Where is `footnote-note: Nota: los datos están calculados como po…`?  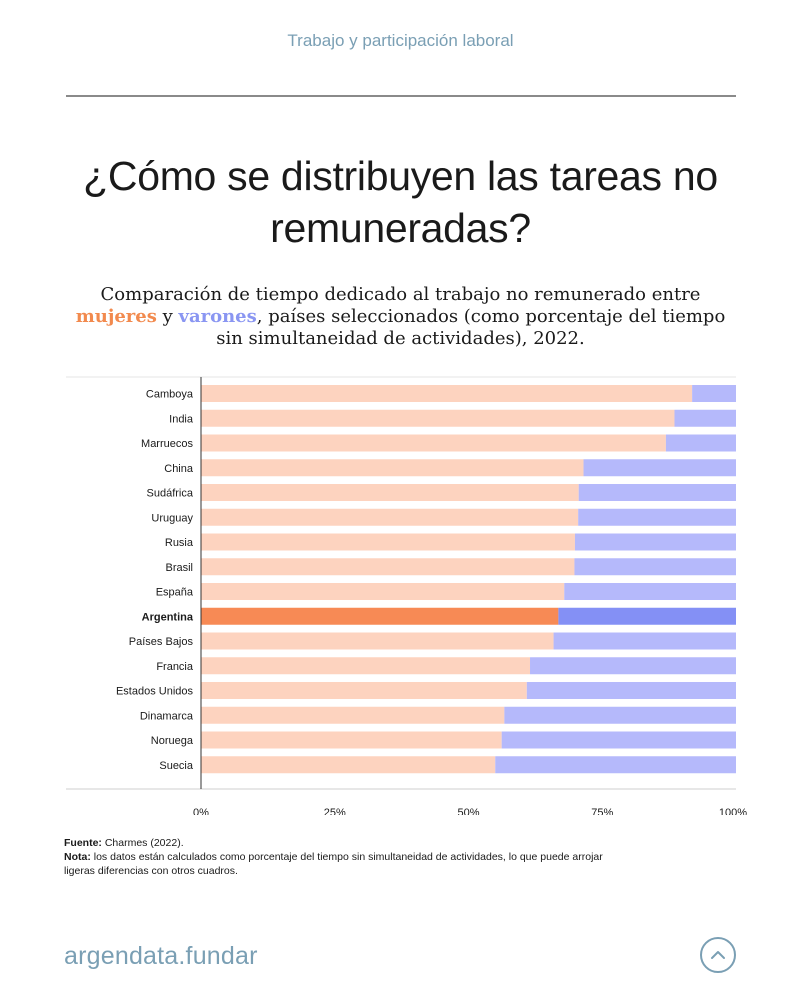 footnote-note: Nota: los datos están calculados como po… is located at coordinates (344, 864).